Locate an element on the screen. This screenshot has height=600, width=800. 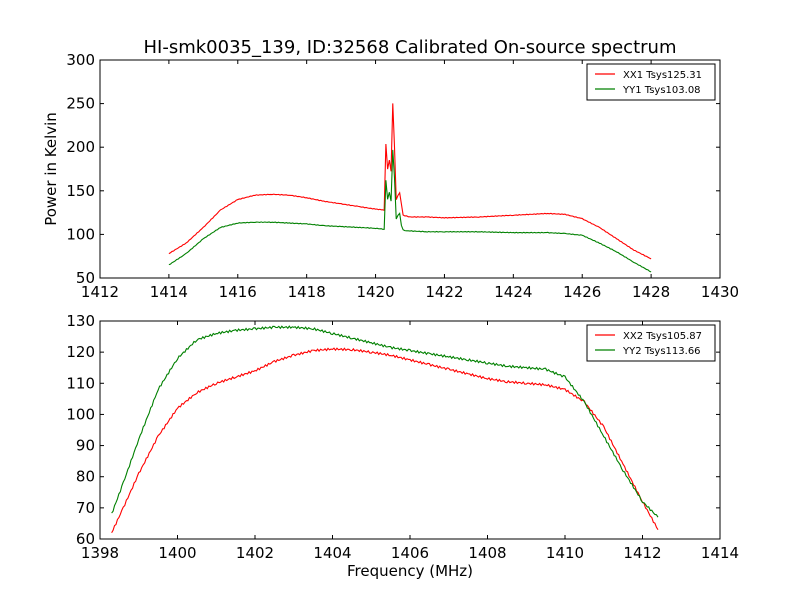
x-tick-label: 1410 is located at coordinates (565, 553).